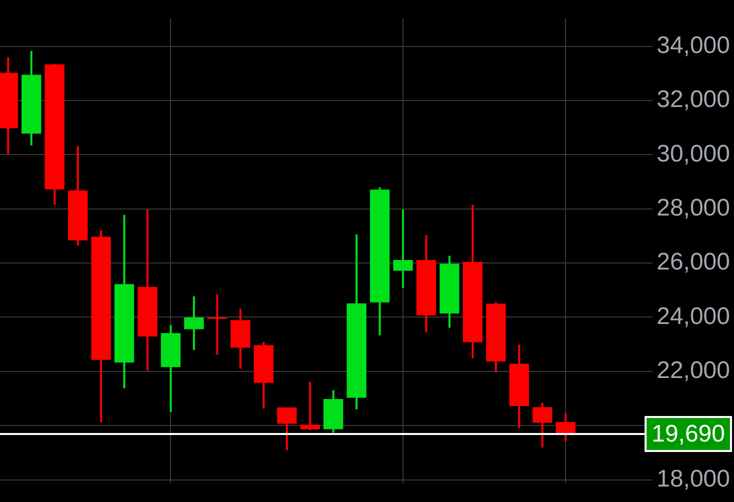 This screenshot has width=734, height=502. Describe the element at coordinates (693, 262) in the screenshot. I see `y-tick-label: 26,000` at that location.